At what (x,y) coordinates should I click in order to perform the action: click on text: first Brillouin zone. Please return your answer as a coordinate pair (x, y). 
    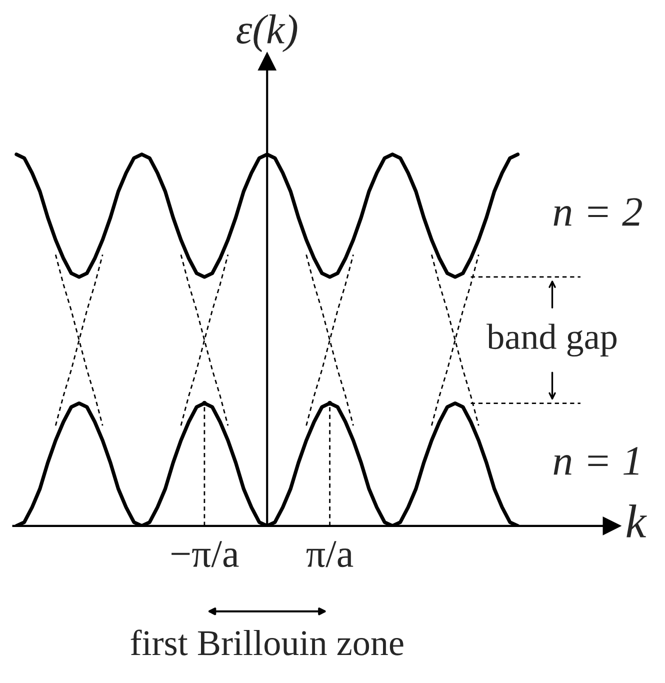
    Looking at the image, I should click on (267, 643).